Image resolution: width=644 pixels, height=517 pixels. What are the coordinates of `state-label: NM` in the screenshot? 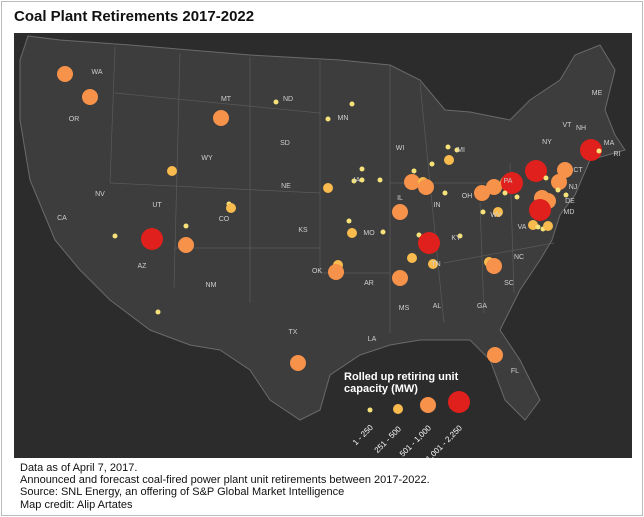 It's located at (211, 285).